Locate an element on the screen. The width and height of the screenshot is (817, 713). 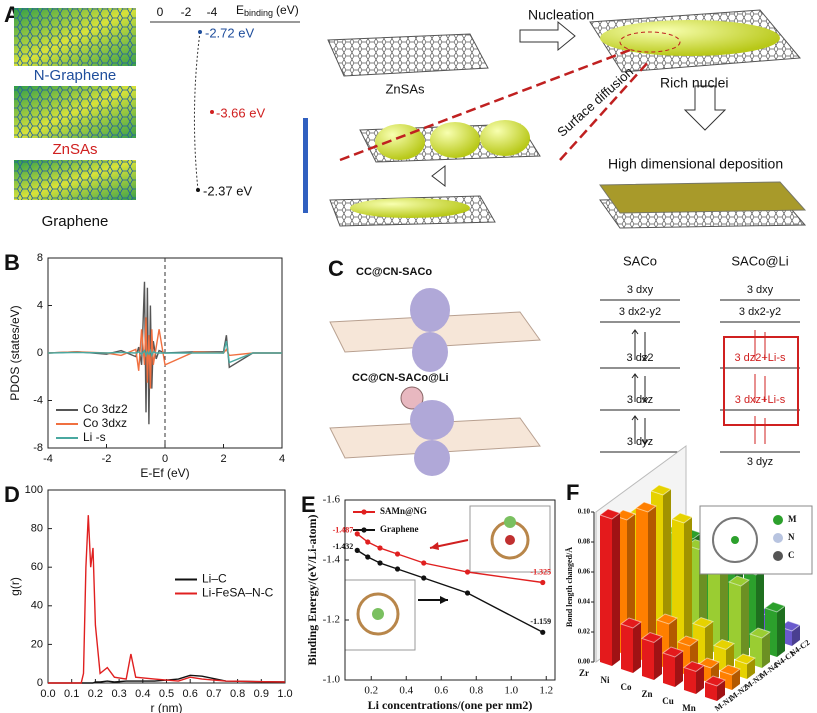
x-tick-label: 2 is located at coordinates (223, 459).